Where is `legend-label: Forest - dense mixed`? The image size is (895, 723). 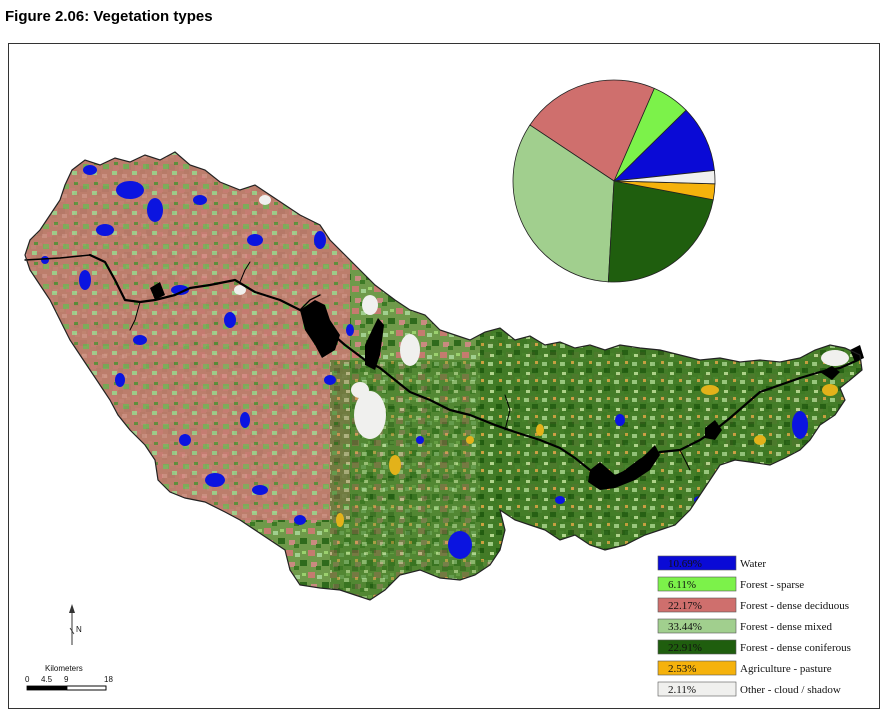
legend-label: Forest - dense mixed is located at coordinates (786, 627).